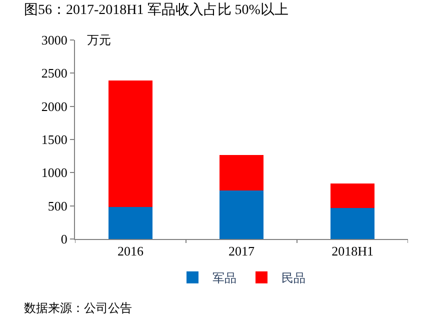 The width and height of the screenshot is (438, 334). What do you see at coordinates (241, 251) in the screenshot?
I see `x-tick-label: 2017` at bounding box center [241, 251].